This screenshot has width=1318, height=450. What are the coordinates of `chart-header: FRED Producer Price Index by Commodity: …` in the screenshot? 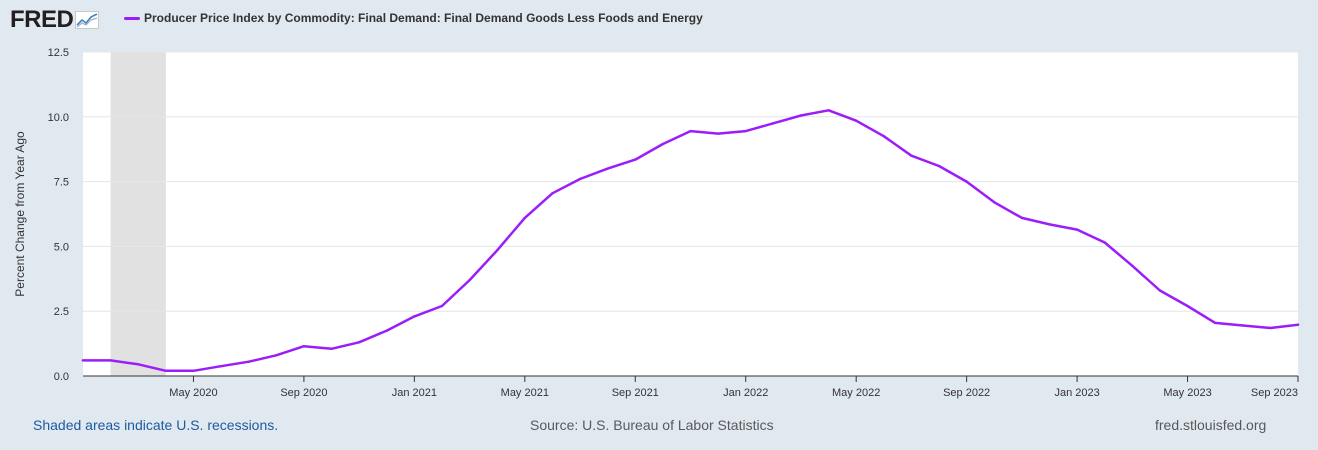 It's located at (659, 20).